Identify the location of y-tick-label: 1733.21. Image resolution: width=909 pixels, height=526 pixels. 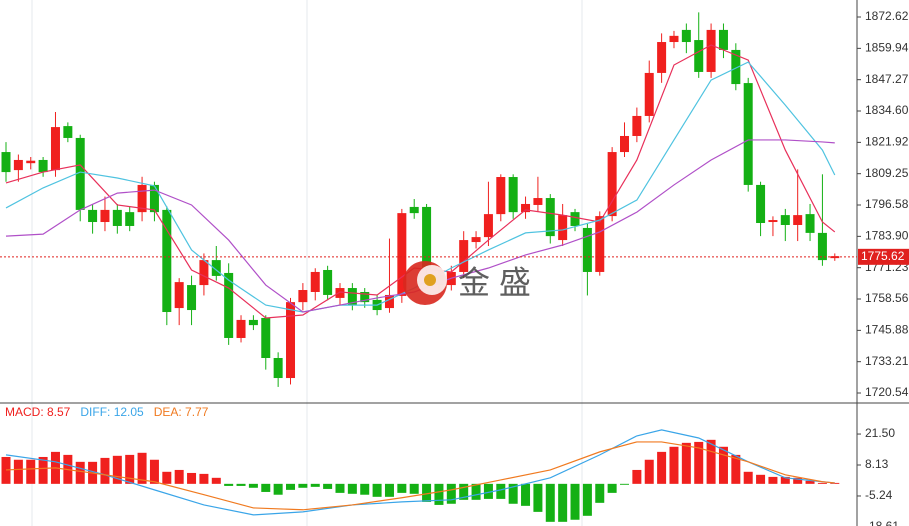
(887, 361).